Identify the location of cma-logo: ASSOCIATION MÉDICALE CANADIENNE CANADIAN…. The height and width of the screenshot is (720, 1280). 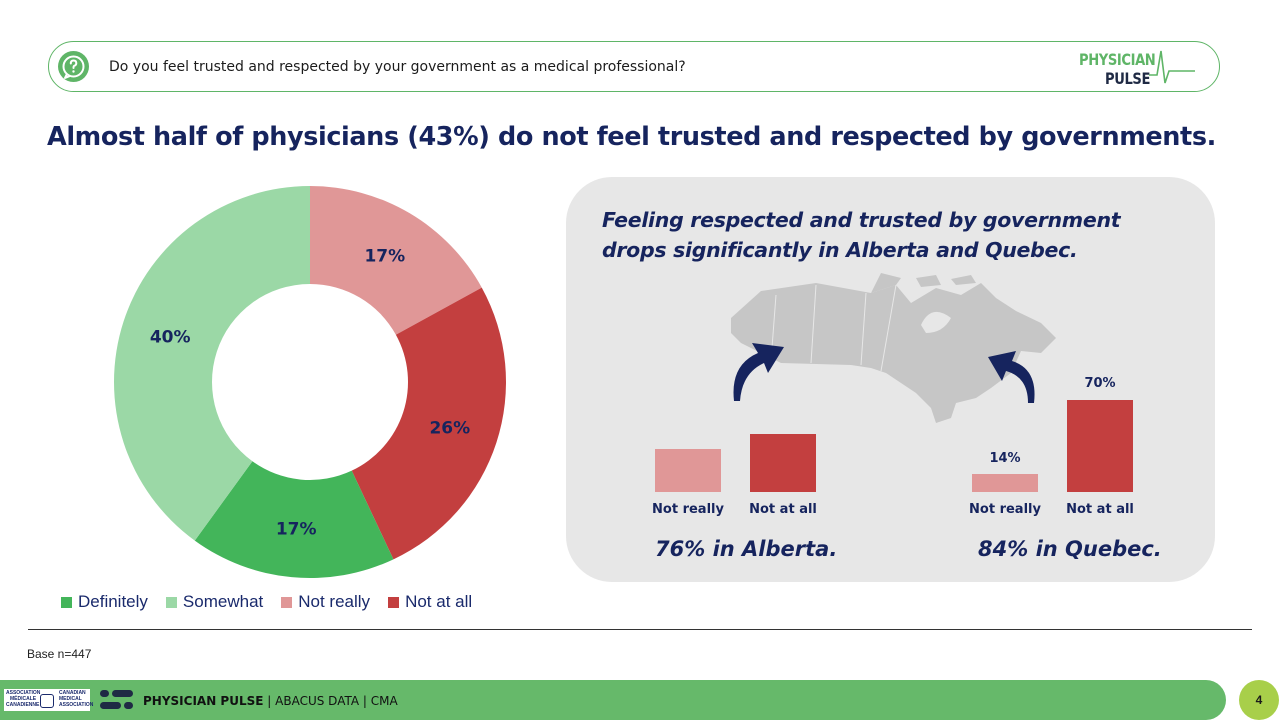
(49, 700).